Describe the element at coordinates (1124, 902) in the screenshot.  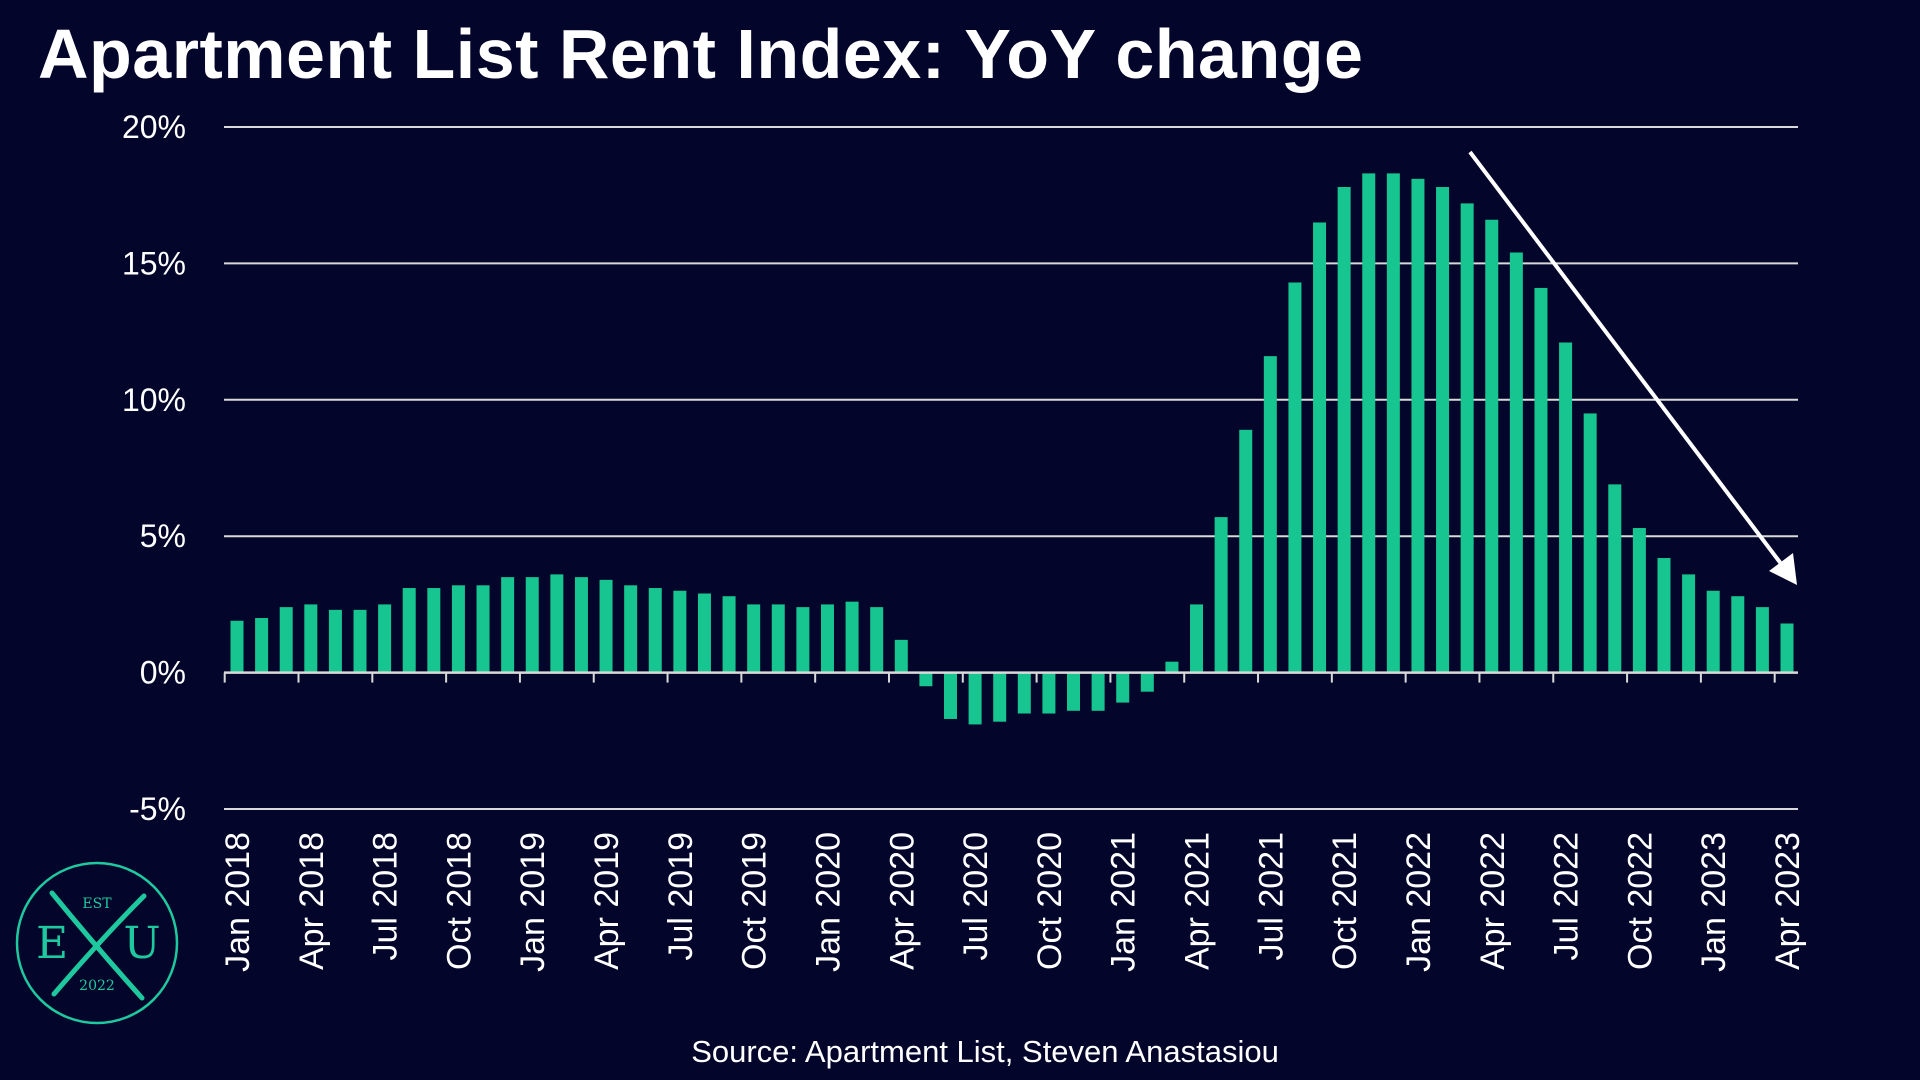
I see `x-tick-label: Jan 2021` at that location.